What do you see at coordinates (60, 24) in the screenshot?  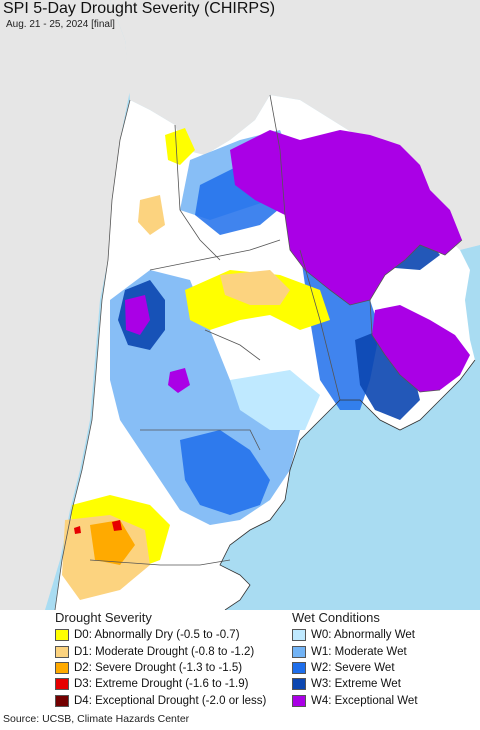 I see `map-subtitle: Aug. 21 - 25, 2024 [final]` at bounding box center [60, 24].